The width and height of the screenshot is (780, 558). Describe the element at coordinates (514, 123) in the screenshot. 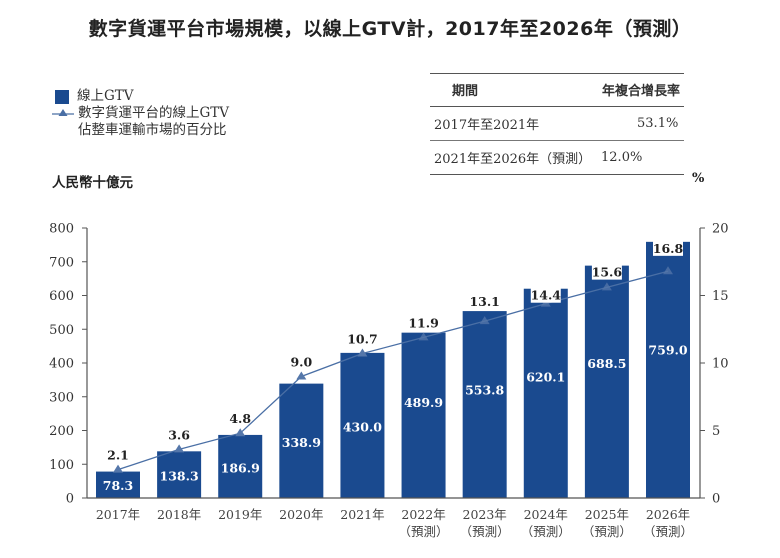

I see `cagr-period: 2017年至2021年` at that location.